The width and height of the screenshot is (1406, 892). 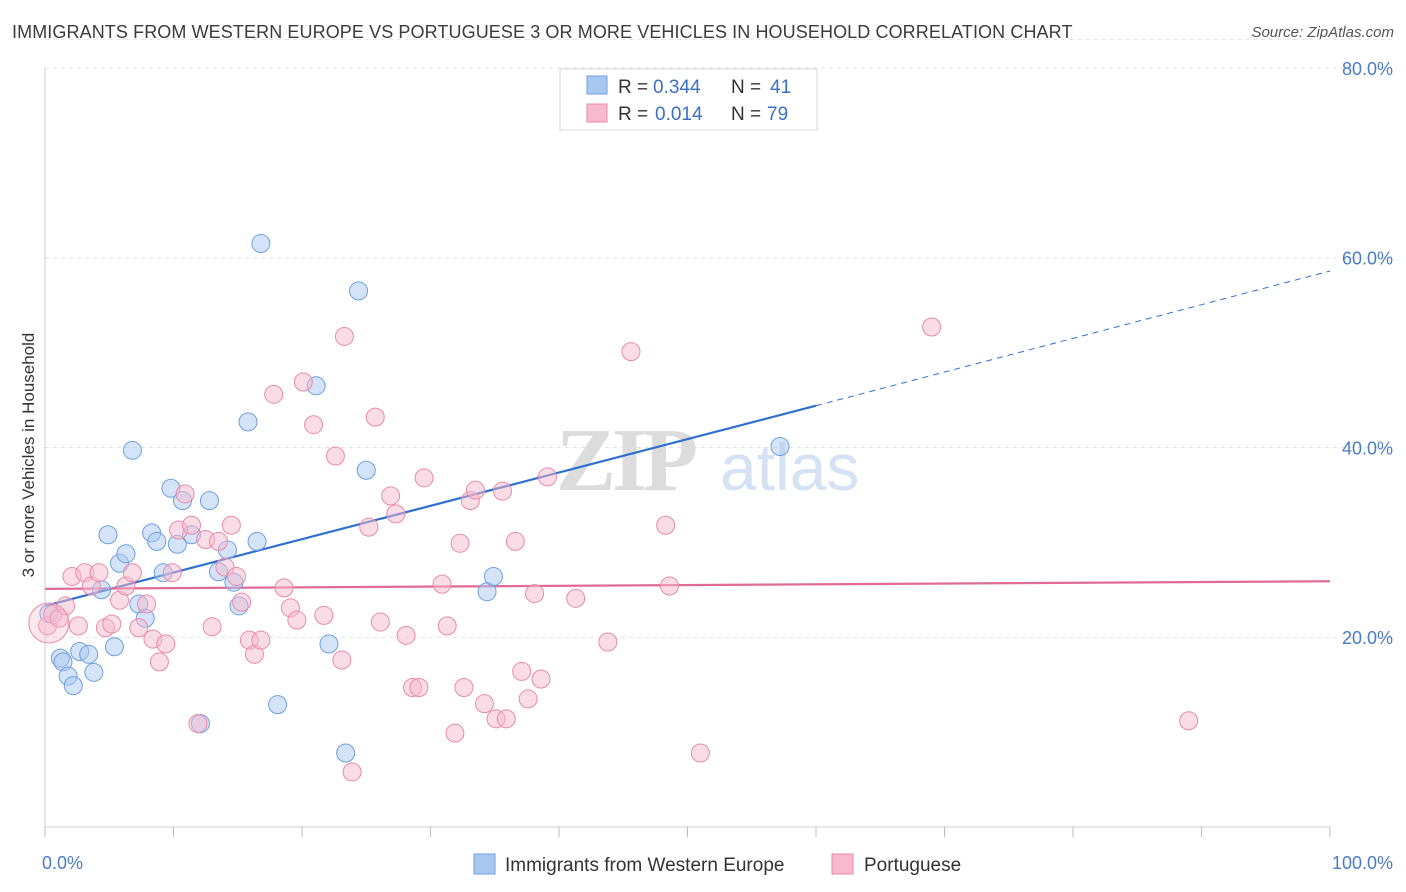 I want to click on legend-r-label-pink: R =, so click(x=633, y=114).